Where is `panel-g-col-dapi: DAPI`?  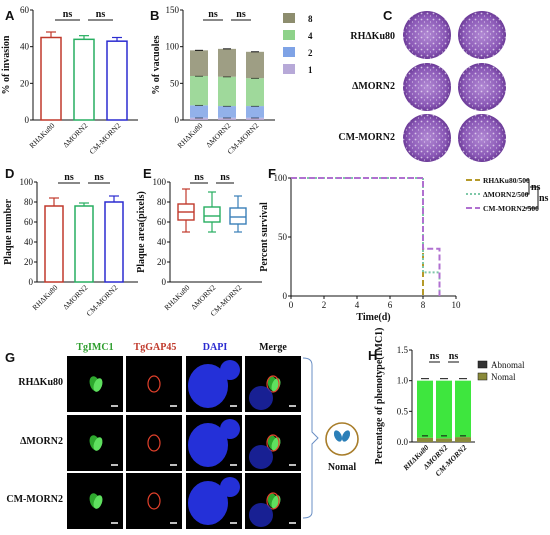
panel-g-col-dapi: DAPI is located at coordinates (215, 347).